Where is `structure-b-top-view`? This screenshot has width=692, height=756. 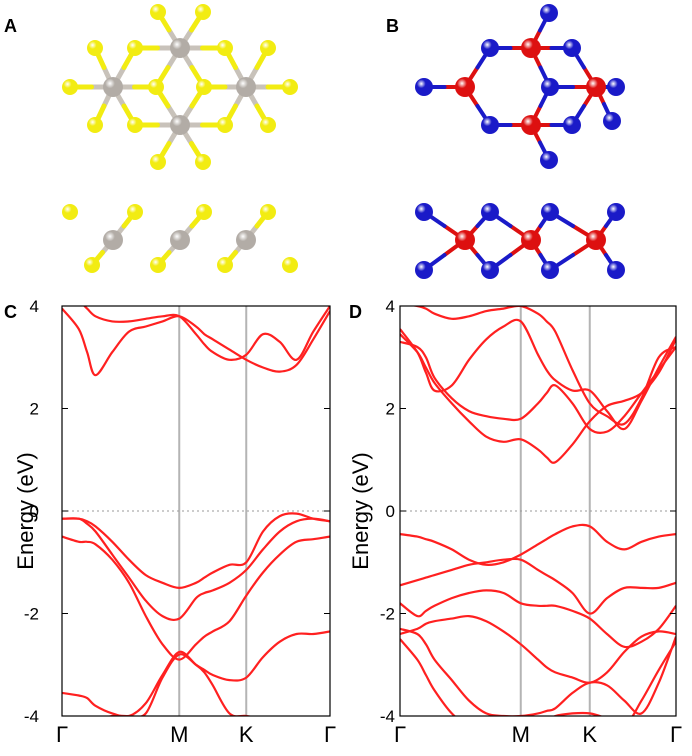
structure-b-top-view is located at coordinates (520, 86).